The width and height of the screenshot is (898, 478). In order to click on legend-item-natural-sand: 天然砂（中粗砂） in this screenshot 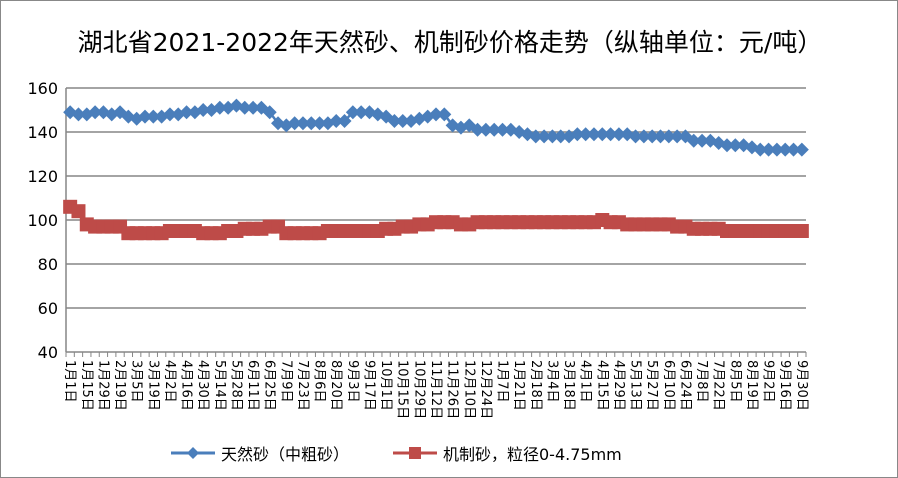, I will do `click(260, 453)`.